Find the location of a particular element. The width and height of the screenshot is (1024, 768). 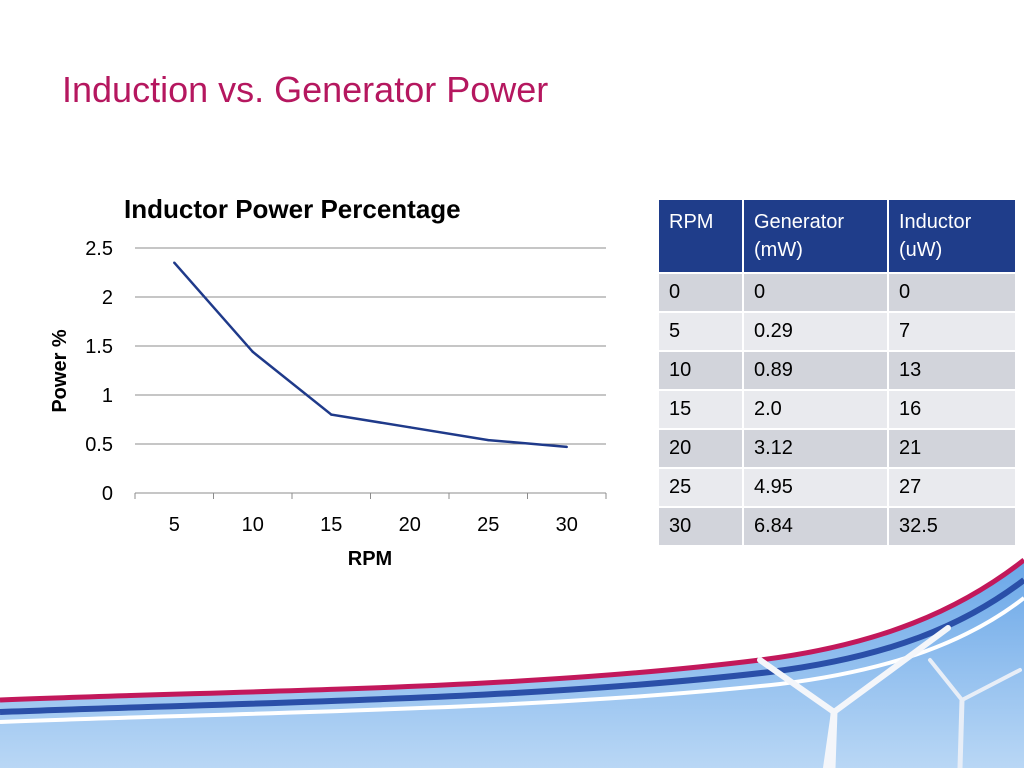

table-row: 10 0.89 13 is located at coordinates (837, 370).